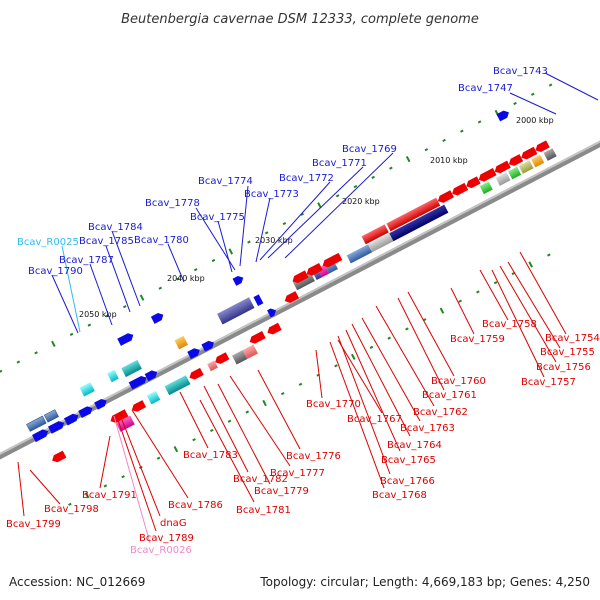 The width and height of the screenshot is (600, 600). I want to click on gene-label-bcavR0026: Bcav_R0026, so click(161, 550).